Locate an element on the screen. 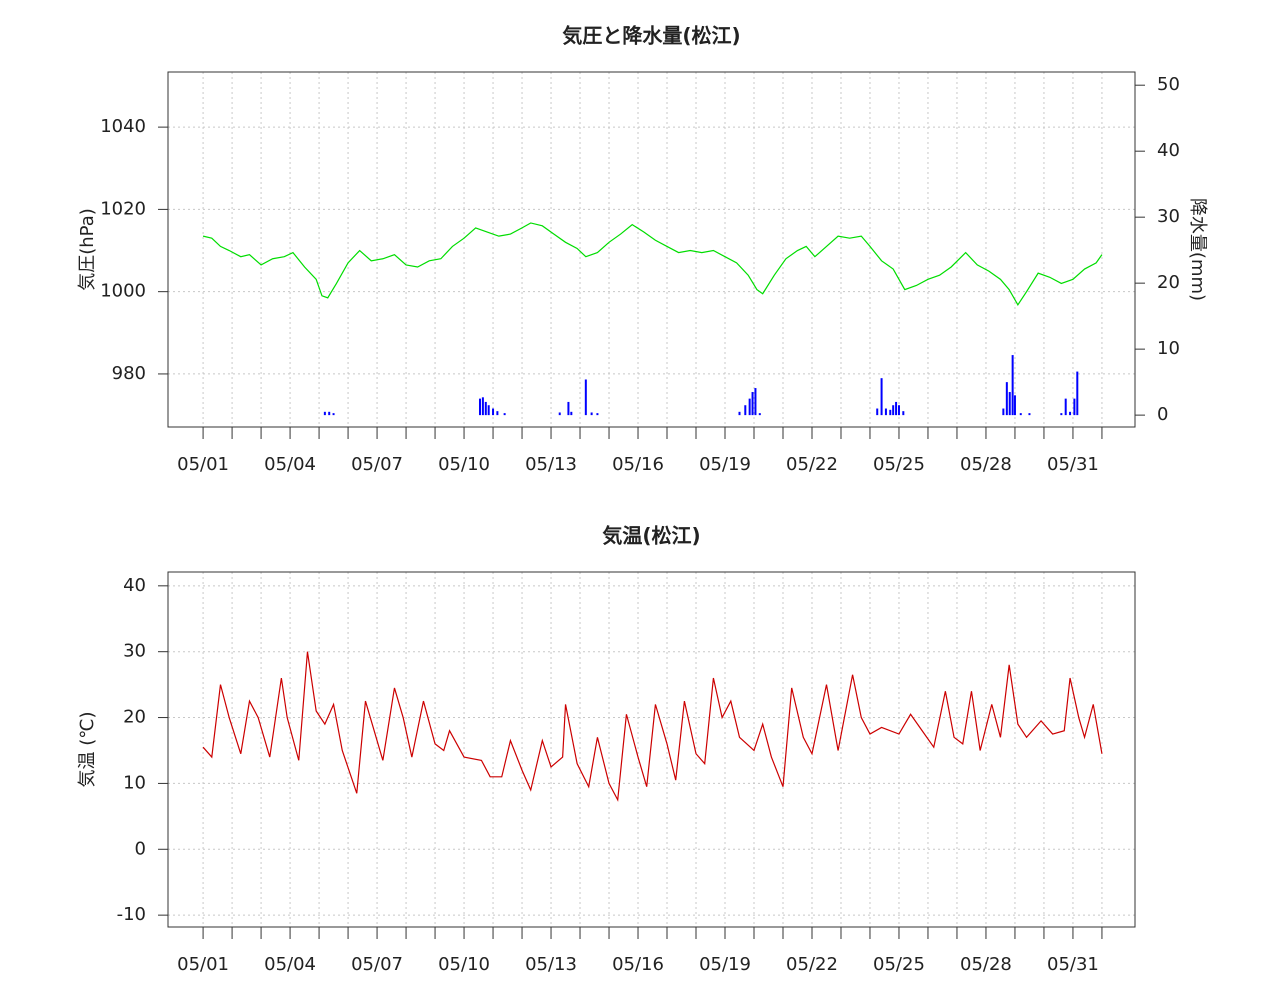 The image size is (1280, 1000). y2-axis-label: 降水量(mm) is located at coordinates (1197, 249).